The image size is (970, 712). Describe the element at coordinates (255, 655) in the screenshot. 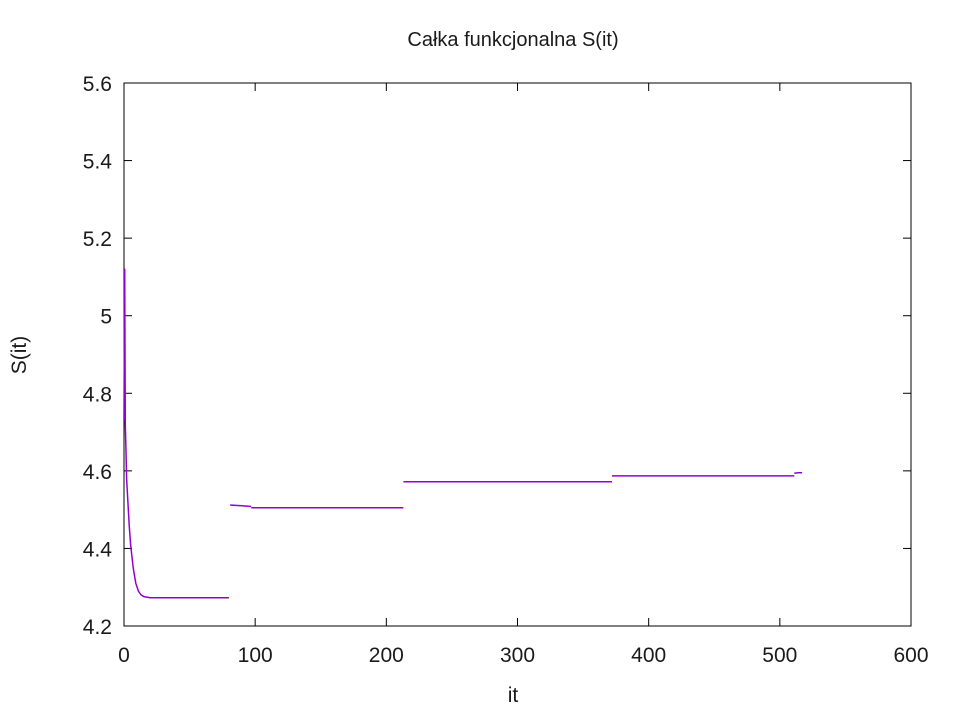

I see `x-tick-label: 100` at that location.